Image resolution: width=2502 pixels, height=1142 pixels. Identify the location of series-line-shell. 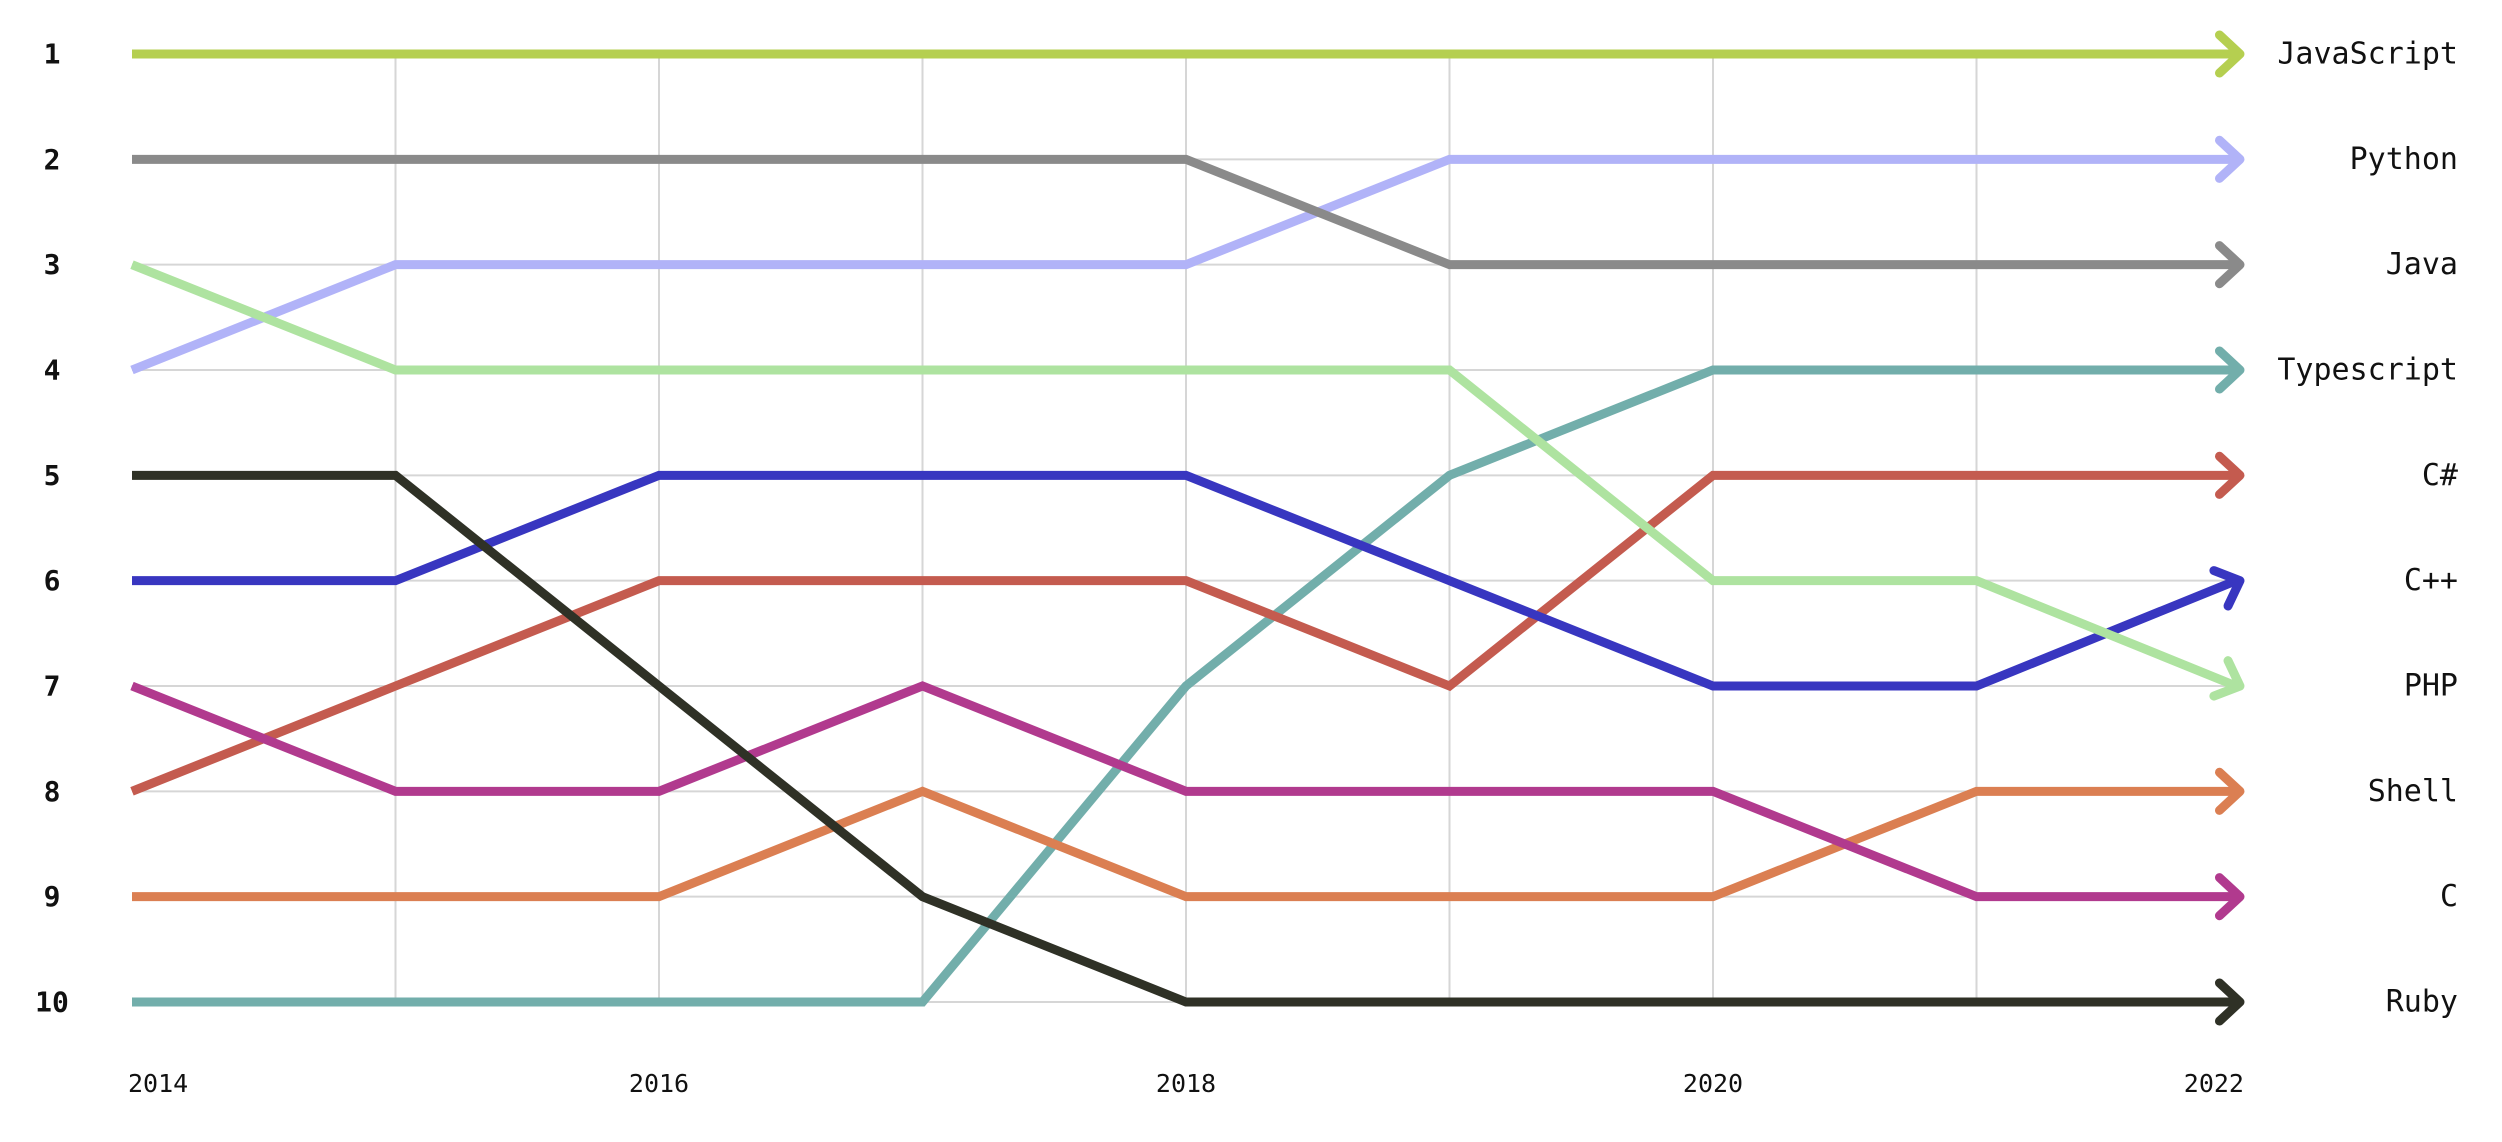
(1184, 844).